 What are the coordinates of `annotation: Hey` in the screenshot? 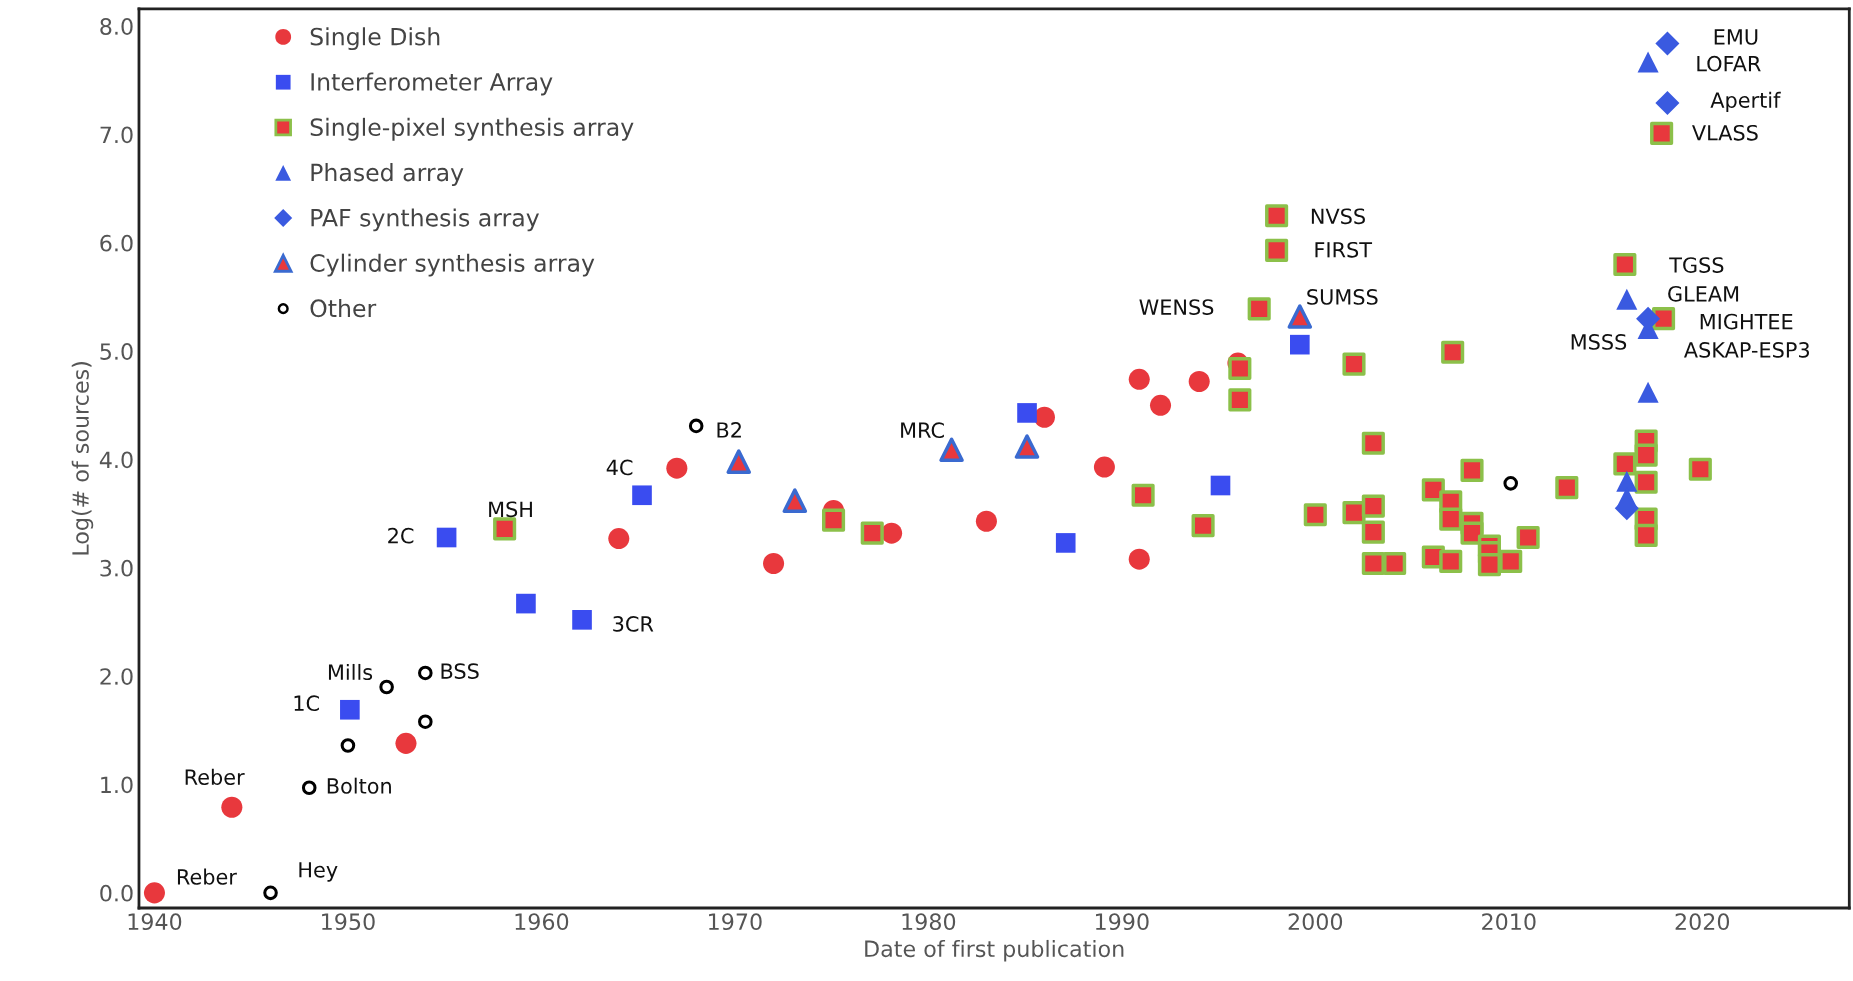 It's located at (318, 872).